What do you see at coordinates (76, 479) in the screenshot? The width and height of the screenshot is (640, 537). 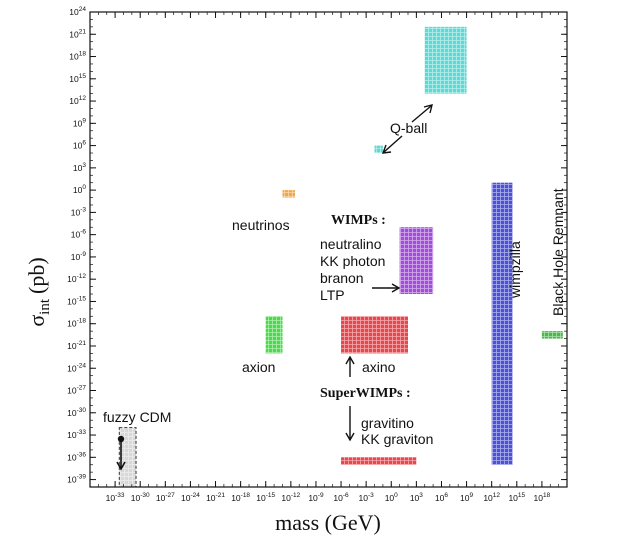 I see `y-tick-label: 10⁻³⁹` at bounding box center [76, 479].